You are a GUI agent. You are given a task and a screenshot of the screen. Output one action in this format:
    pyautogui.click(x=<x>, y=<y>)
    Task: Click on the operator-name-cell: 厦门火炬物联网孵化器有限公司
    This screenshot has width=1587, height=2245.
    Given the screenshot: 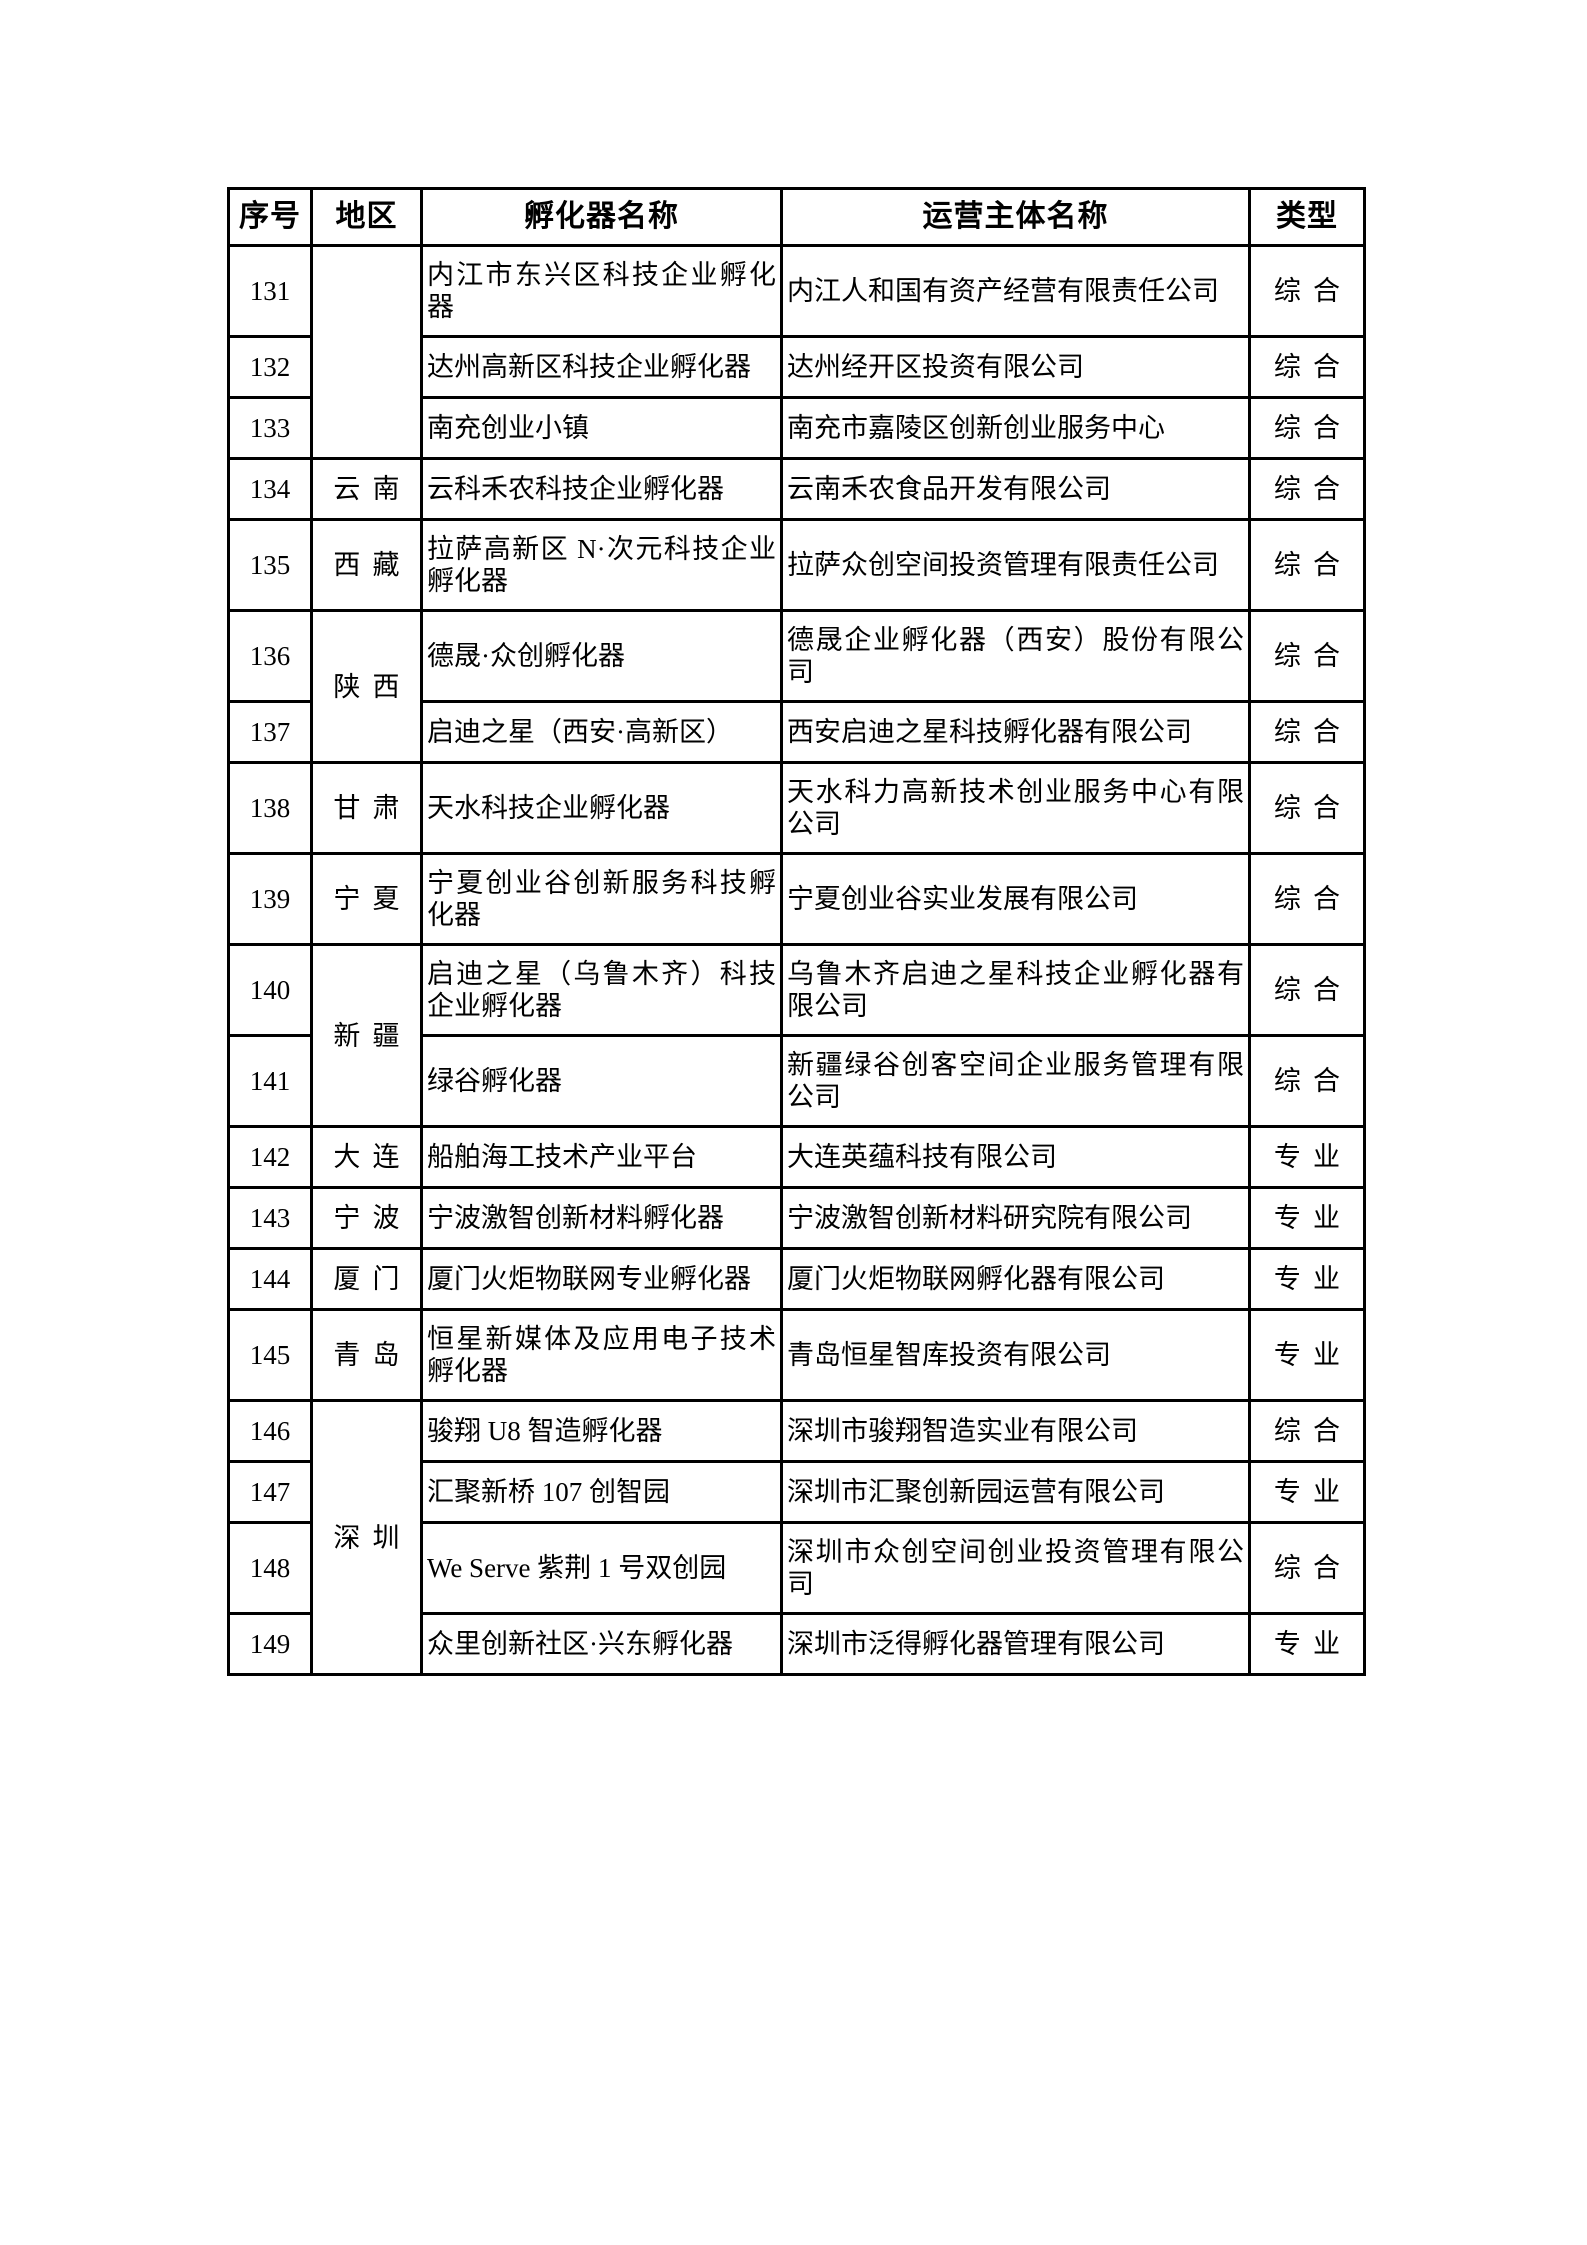 What is the action you would take?
    pyautogui.click(x=1015, y=1279)
    